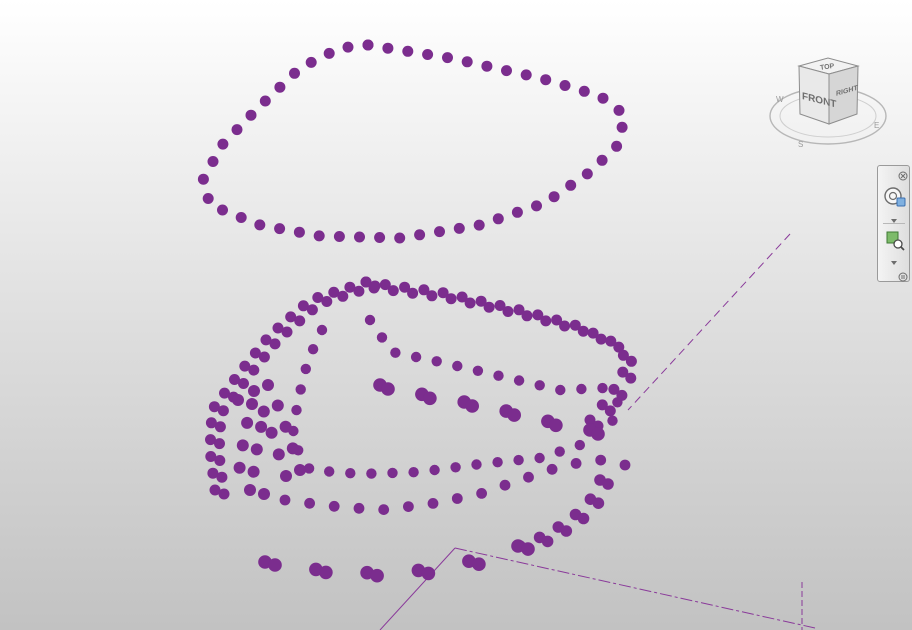  Describe the element at coordinates (904, 275) in the screenshot. I see `customize-icon` at that location.